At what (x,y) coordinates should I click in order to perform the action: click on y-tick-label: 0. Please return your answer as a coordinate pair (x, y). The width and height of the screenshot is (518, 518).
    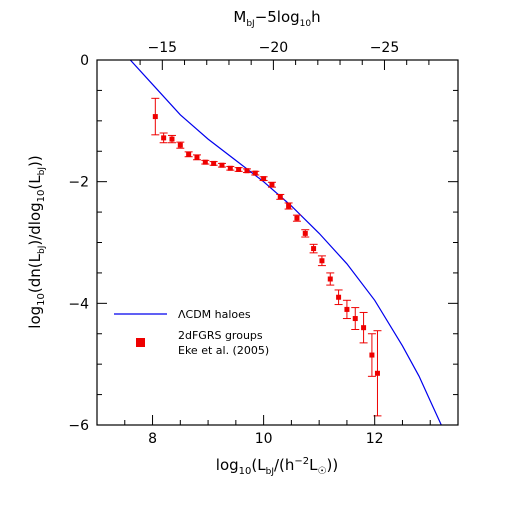
    Looking at the image, I should click on (84, 61).